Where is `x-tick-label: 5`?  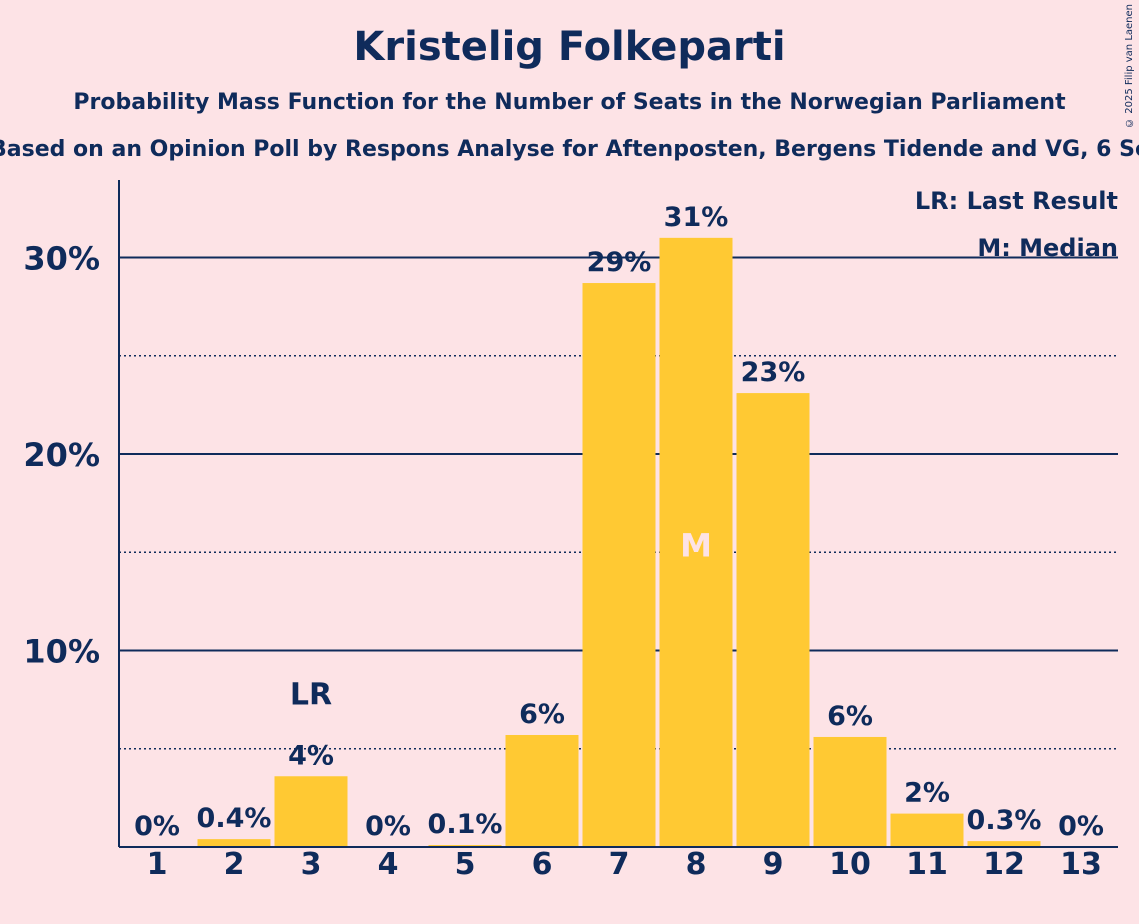 x-tick-label: 5 is located at coordinates (465, 864).